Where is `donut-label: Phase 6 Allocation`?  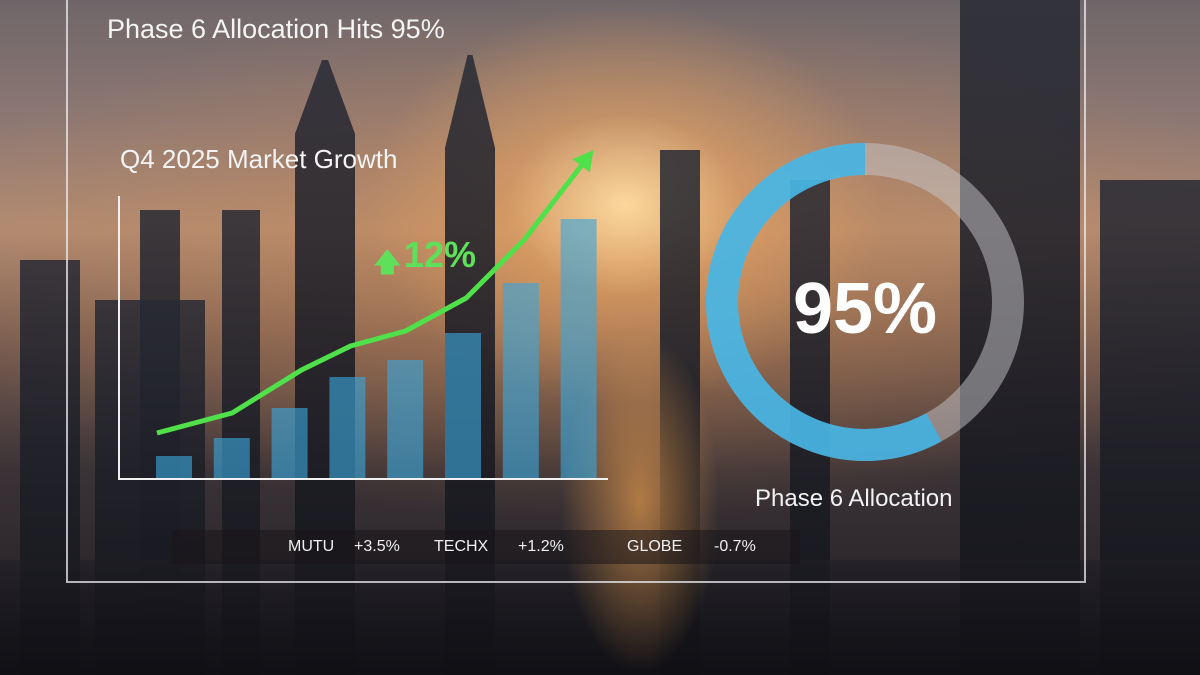
donut-label: Phase 6 Allocation is located at coordinates (854, 498).